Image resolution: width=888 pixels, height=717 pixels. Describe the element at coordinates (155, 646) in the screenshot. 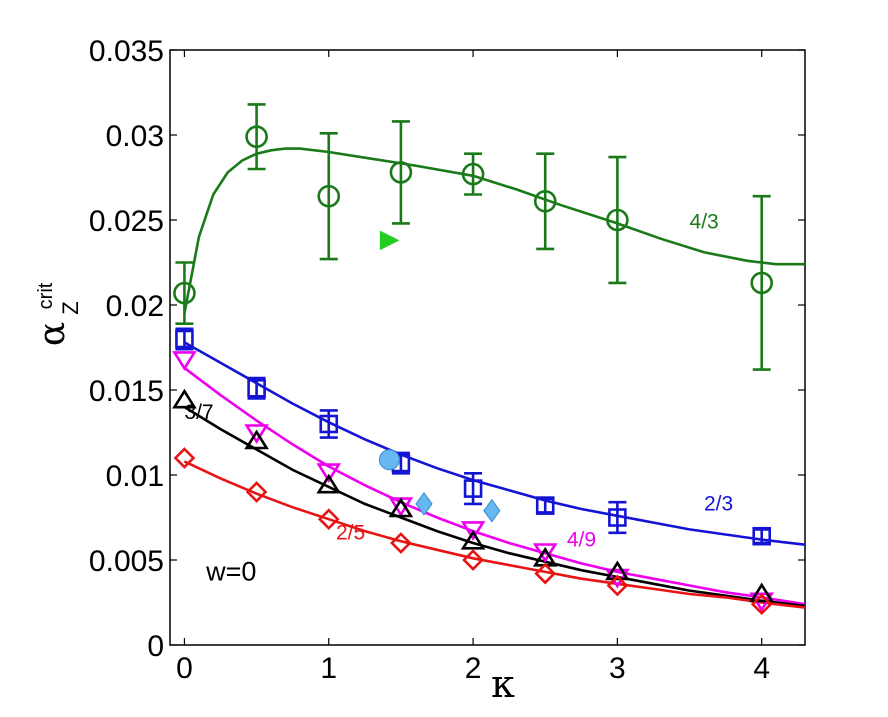

I see `y-tick-label: 0` at that location.